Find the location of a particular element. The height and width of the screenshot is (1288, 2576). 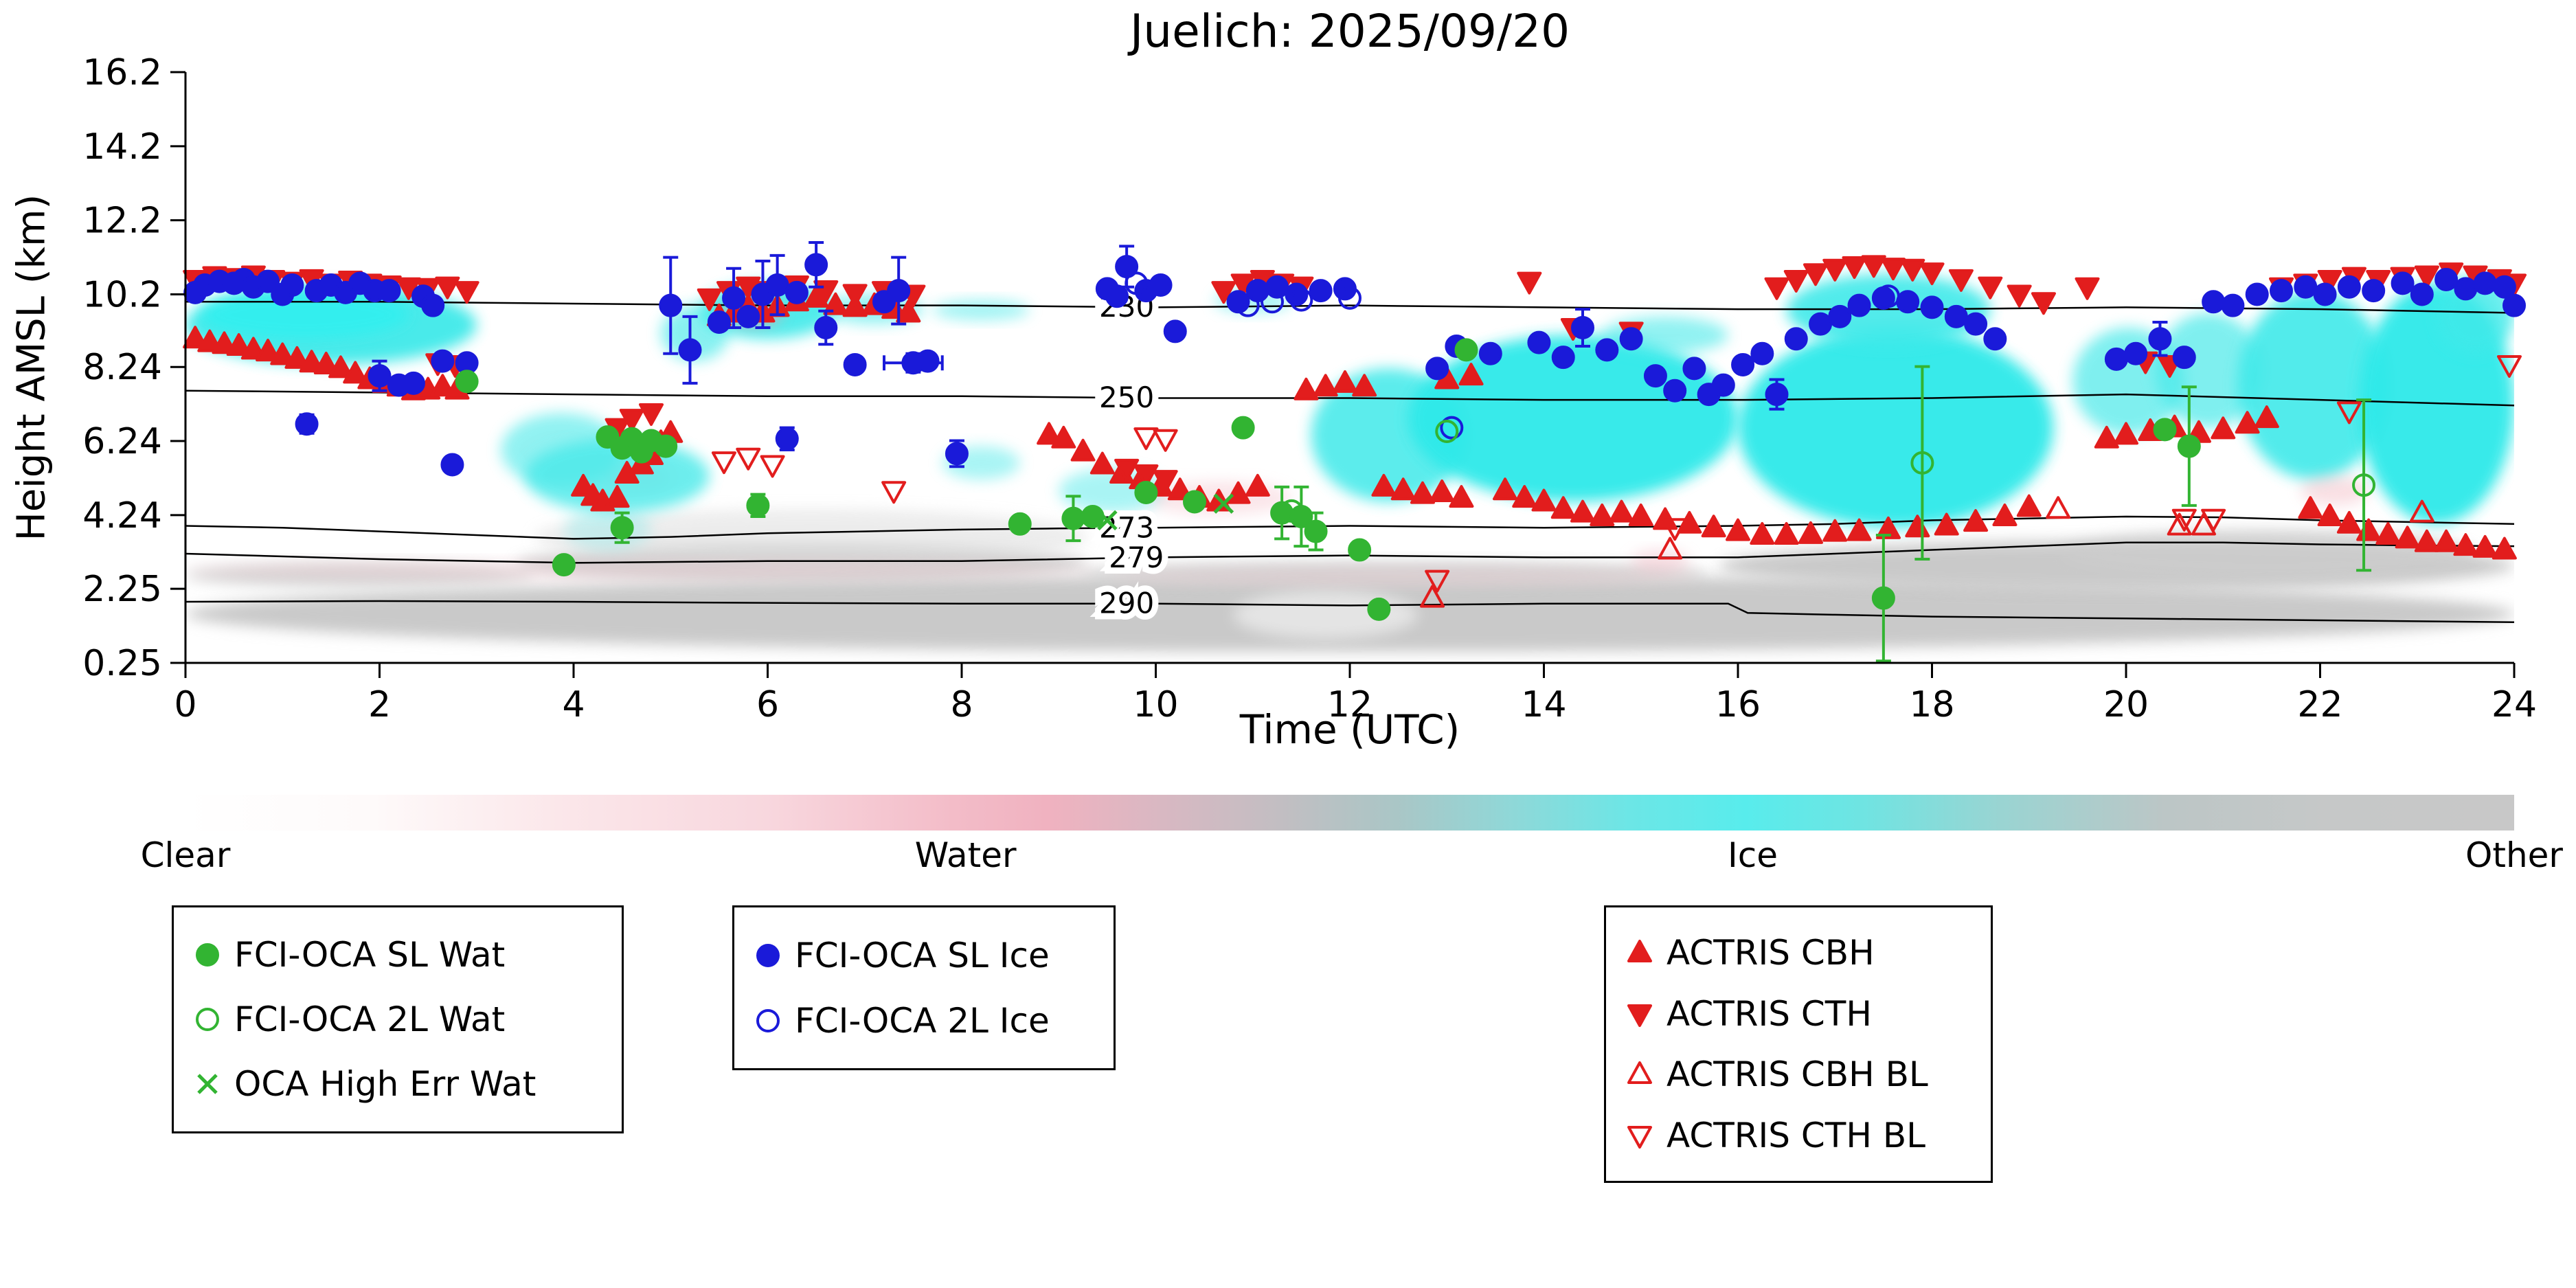

x-marker-icon is located at coordinates (207, 1084).